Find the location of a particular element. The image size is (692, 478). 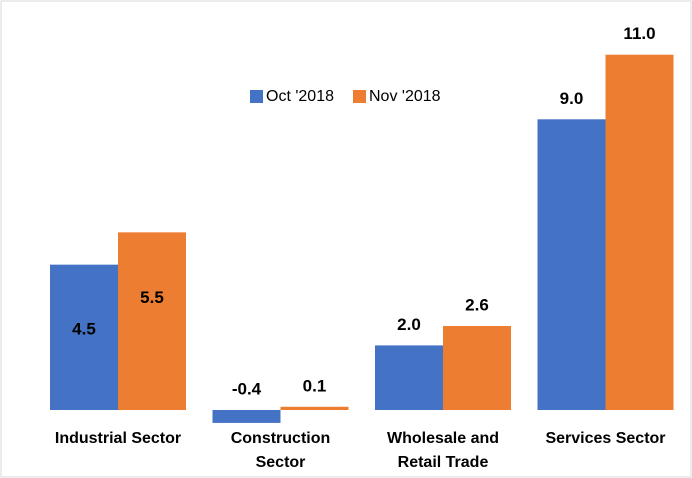

data-label: 2.6 is located at coordinates (477, 305).